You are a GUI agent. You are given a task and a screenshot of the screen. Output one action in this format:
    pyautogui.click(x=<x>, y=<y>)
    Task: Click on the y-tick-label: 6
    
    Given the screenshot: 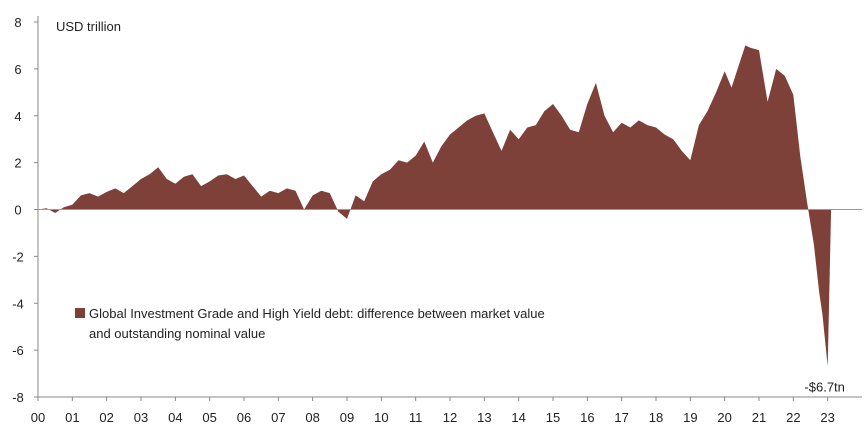 What is the action you would take?
    pyautogui.click(x=17, y=69)
    